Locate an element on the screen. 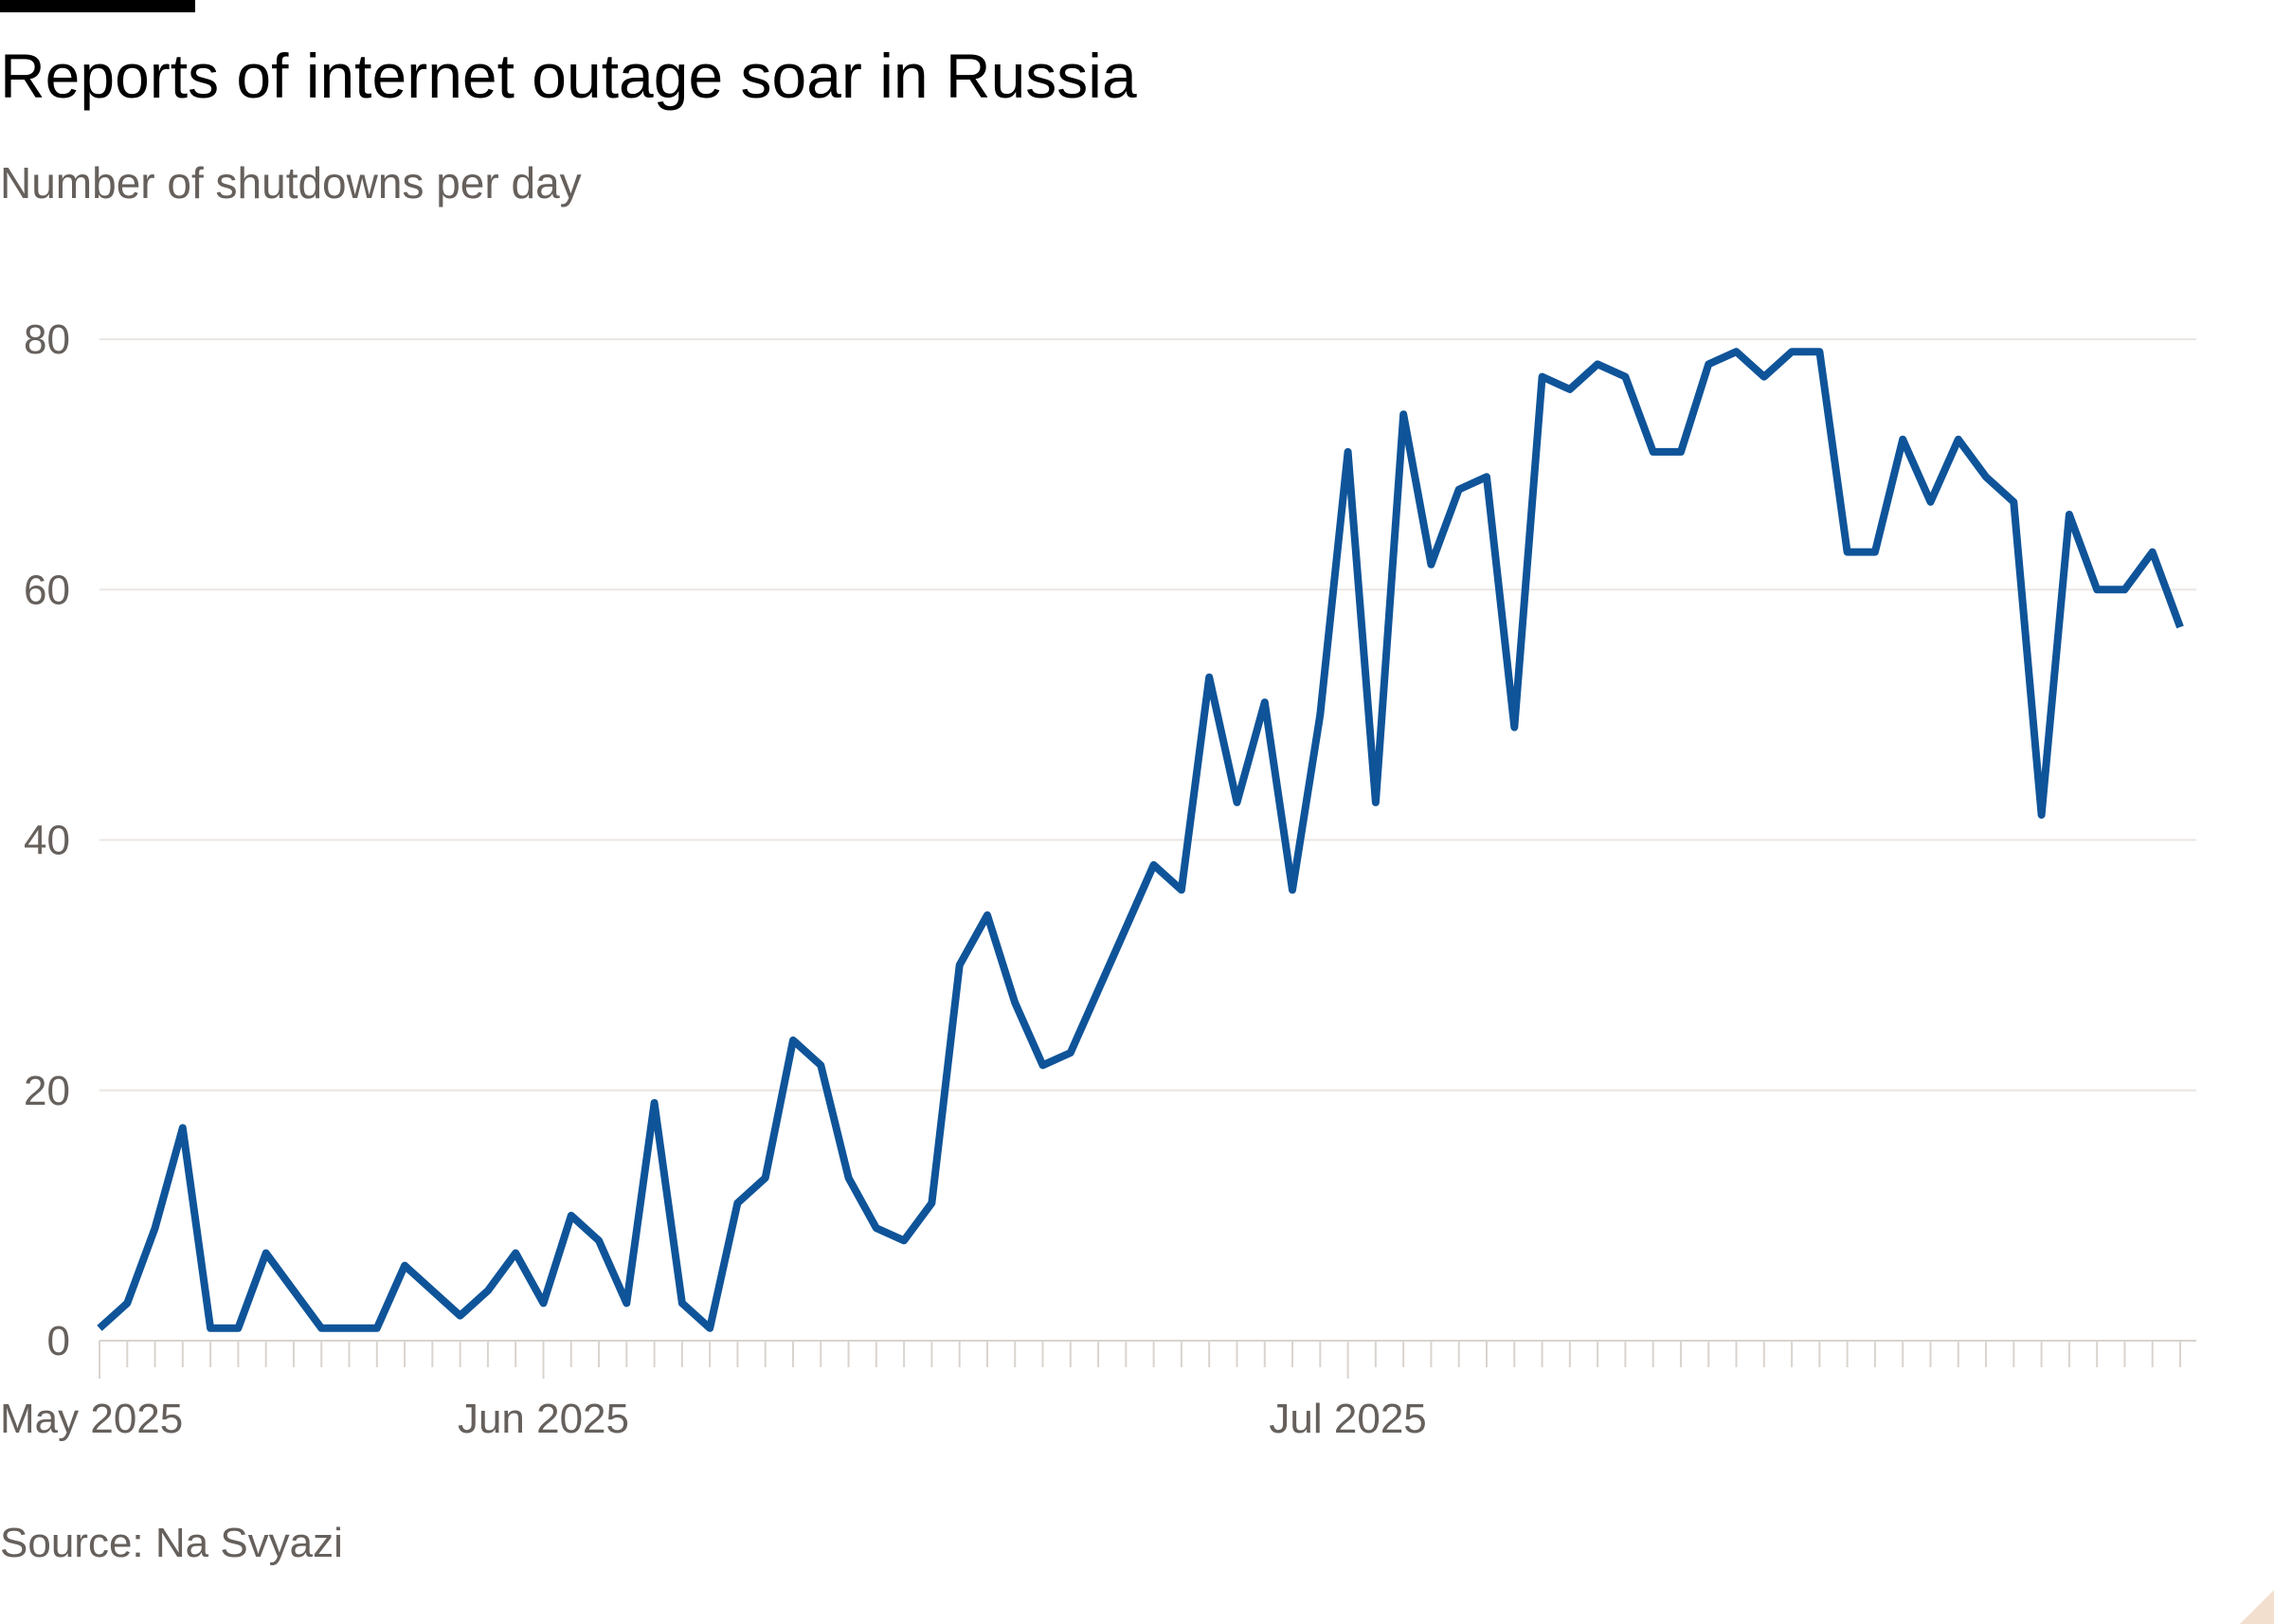 The height and width of the screenshot is (1624, 2274). y-tick-label: 60 is located at coordinates (47, 590).